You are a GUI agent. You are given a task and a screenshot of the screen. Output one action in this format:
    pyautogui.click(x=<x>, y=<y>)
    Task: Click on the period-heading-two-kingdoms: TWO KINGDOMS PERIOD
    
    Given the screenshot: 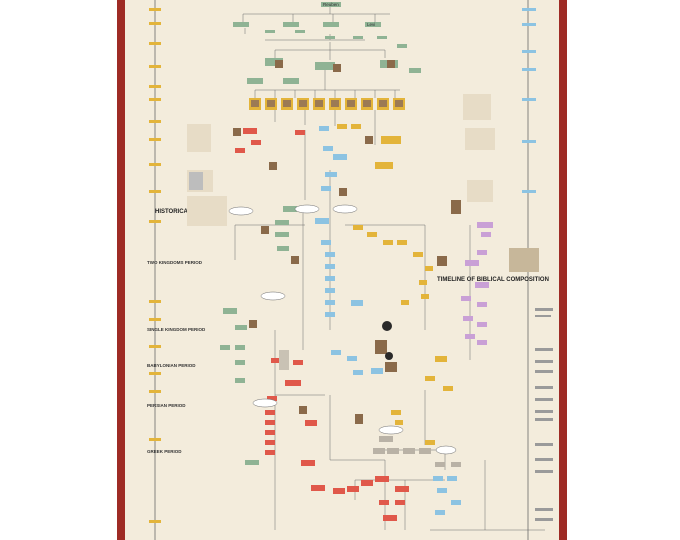 What is the action you would take?
    pyautogui.click(x=175, y=262)
    